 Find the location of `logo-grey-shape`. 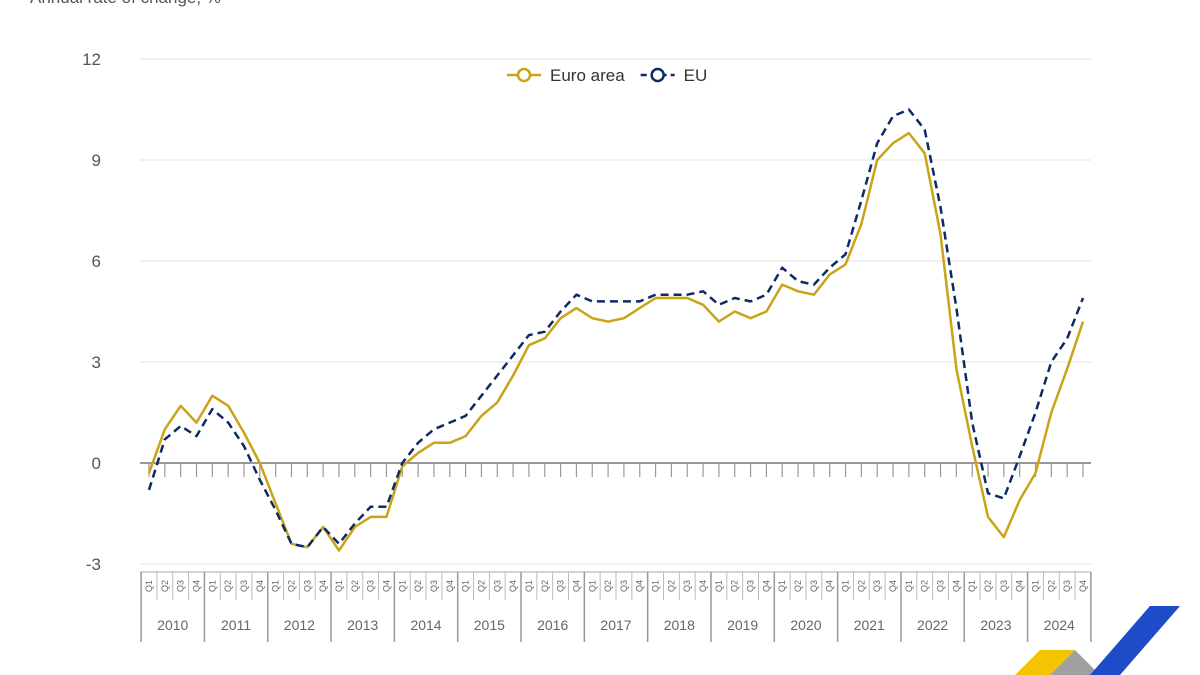

logo-grey-shape is located at coordinates (1075, 662).